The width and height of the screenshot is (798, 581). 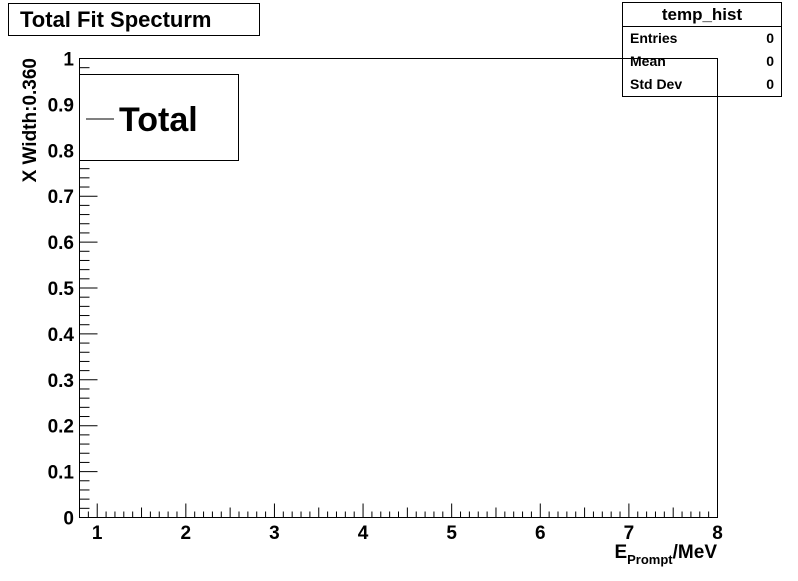 I want to click on stats-stddev-label: Std Dev, so click(x=656, y=84).